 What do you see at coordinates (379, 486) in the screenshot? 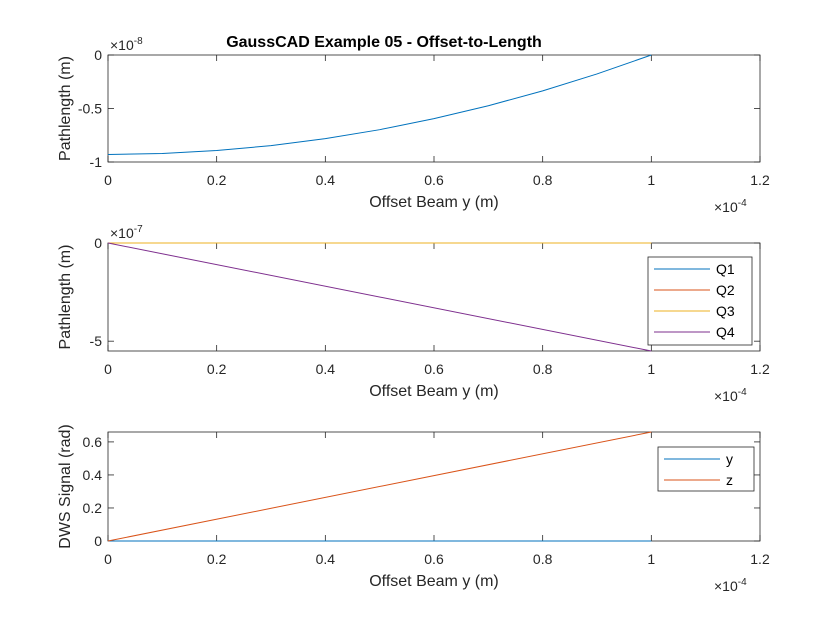
I see `series-line-z` at bounding box center [379, 486].